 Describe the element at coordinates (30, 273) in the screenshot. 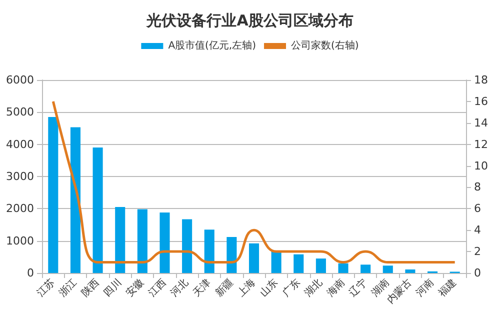

I see `y-tick-label: 0` at that location.